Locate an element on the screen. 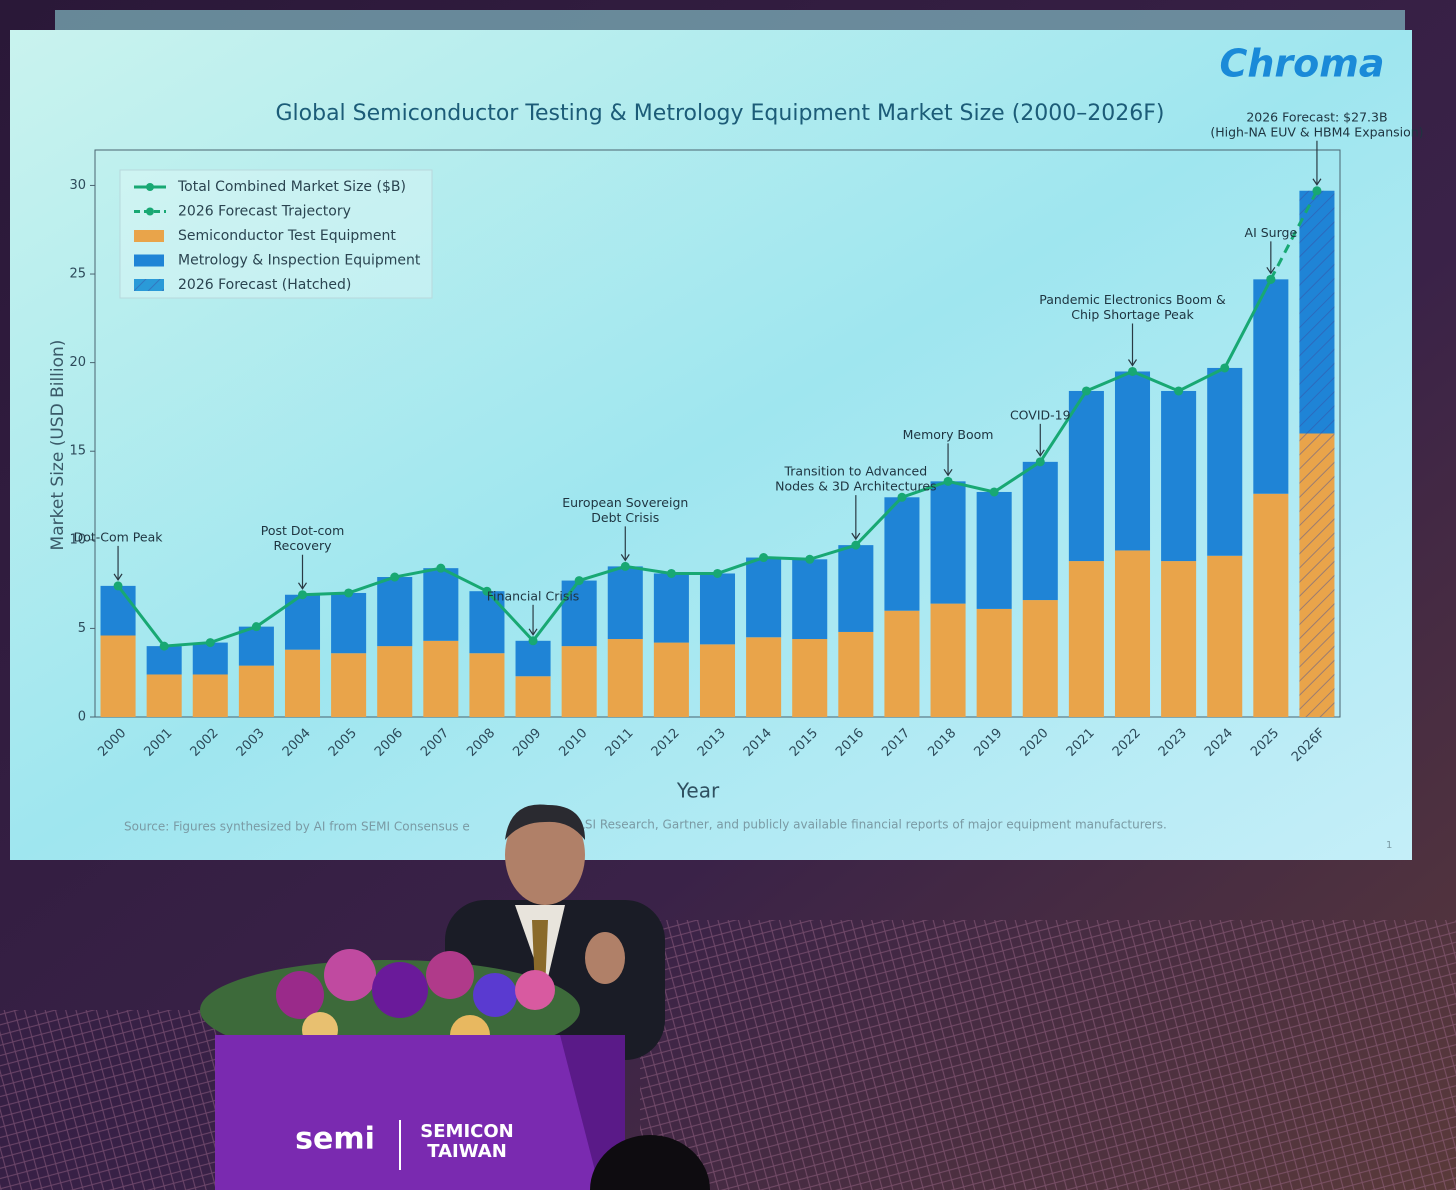  annotation: 2026 Forecast: $27.3B is located at coordinates (1316, 116).